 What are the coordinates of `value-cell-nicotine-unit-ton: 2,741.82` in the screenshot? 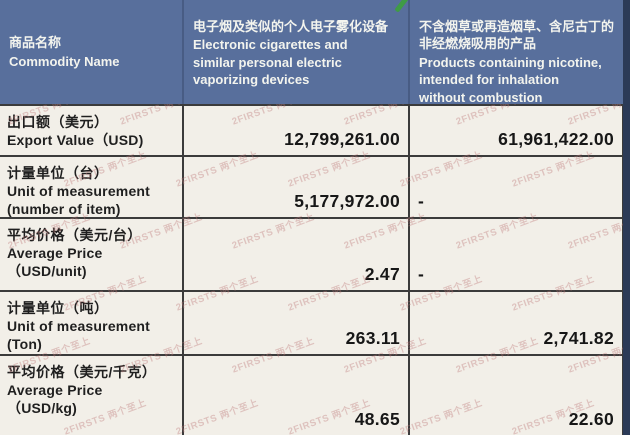 It's located at (516, 322).